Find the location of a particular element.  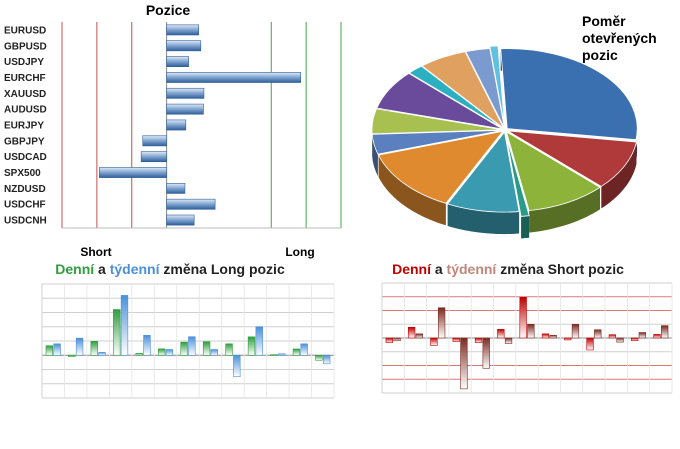

bar-weekly-usdcad is located at coordinates (575, 331).